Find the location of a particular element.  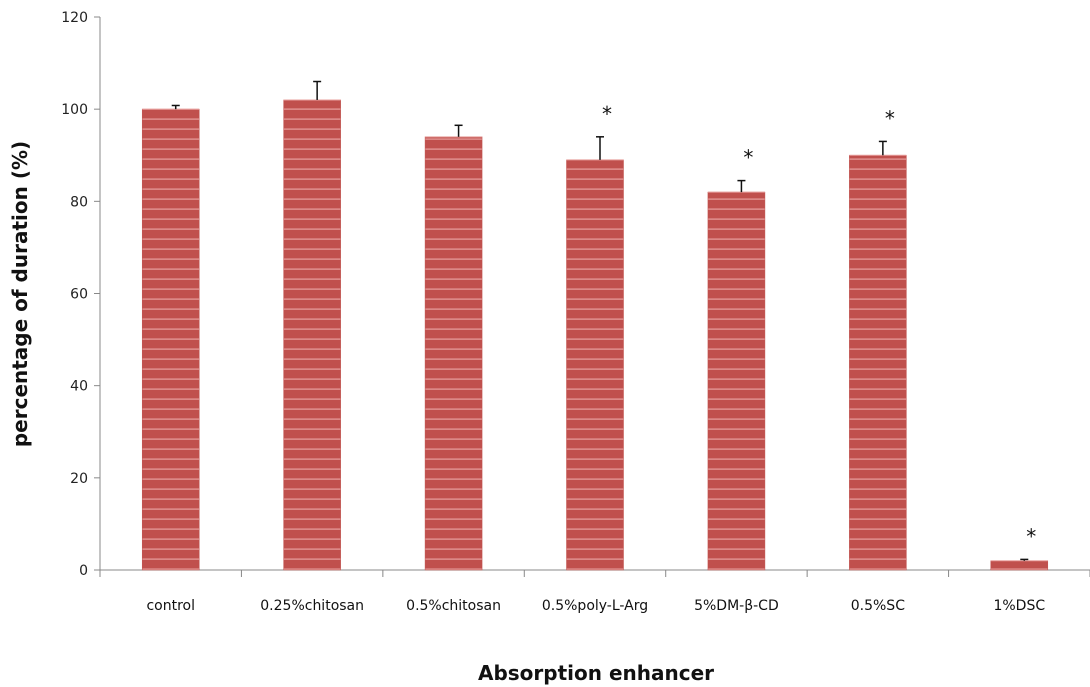

x-tick-label: 0.5%chitosan is located at coordinates (453, 606).